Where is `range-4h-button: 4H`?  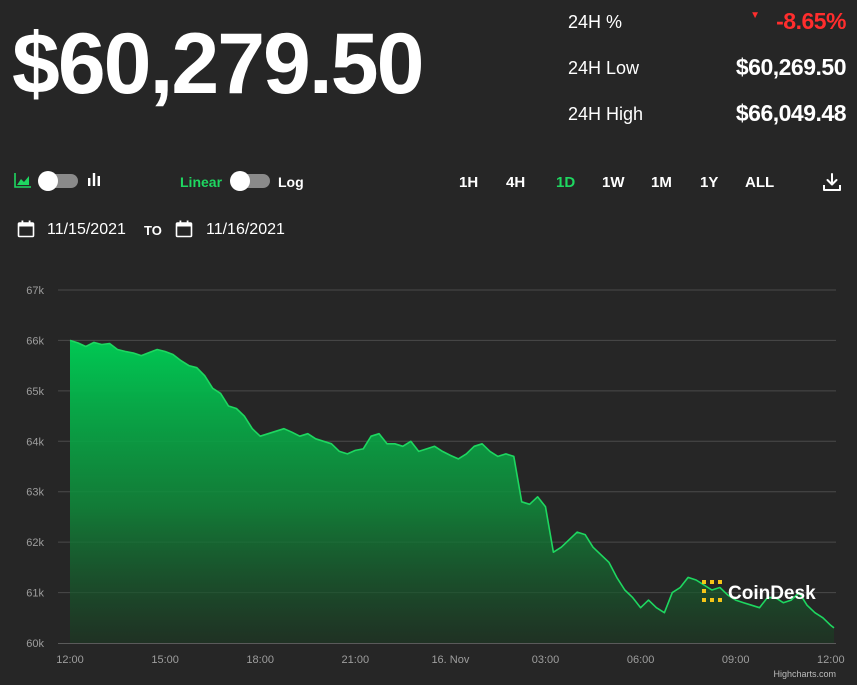 range-4h-button: 4H is located at coordinates (516, 182).